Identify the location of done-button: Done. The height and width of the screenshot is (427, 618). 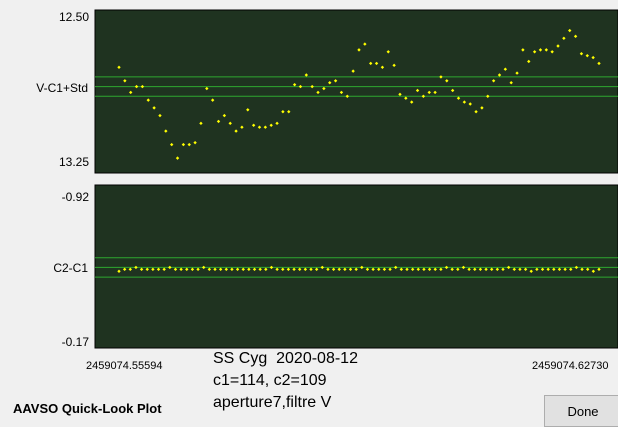
(581, 411).